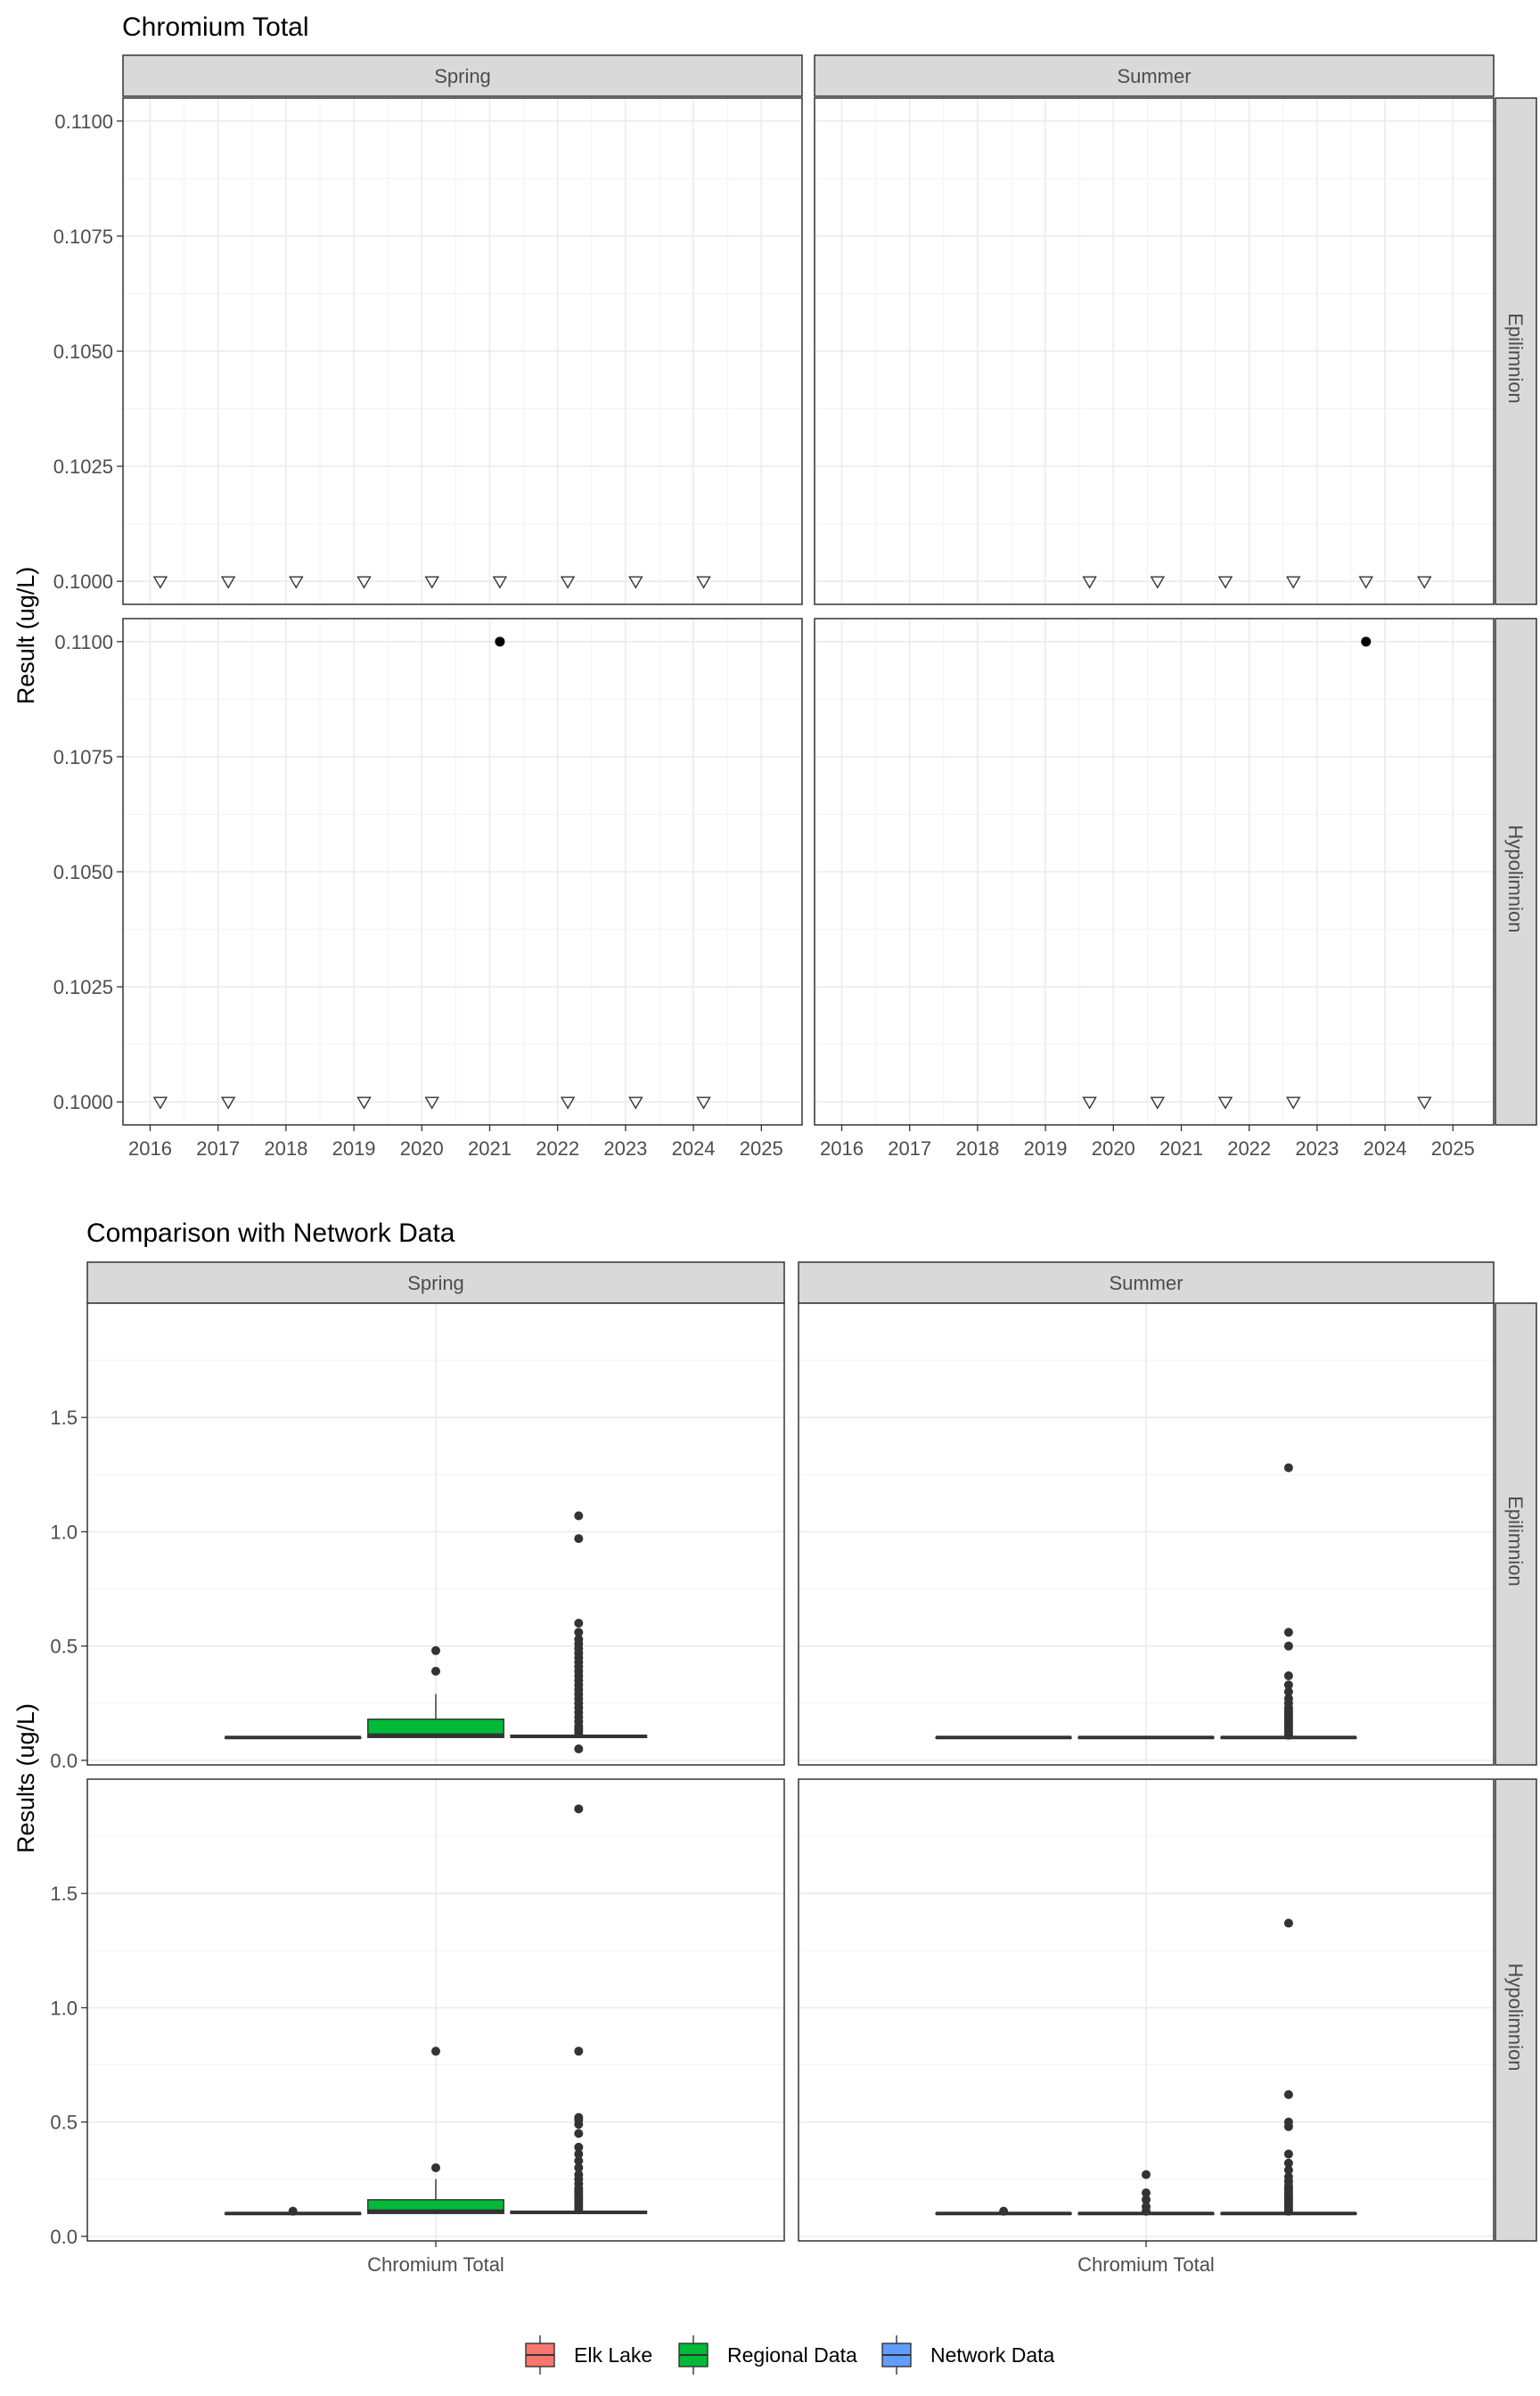 This screenshot has width=1540, height=2396. I want to click on x-tick-label: 2025, so click(1453, 1148).